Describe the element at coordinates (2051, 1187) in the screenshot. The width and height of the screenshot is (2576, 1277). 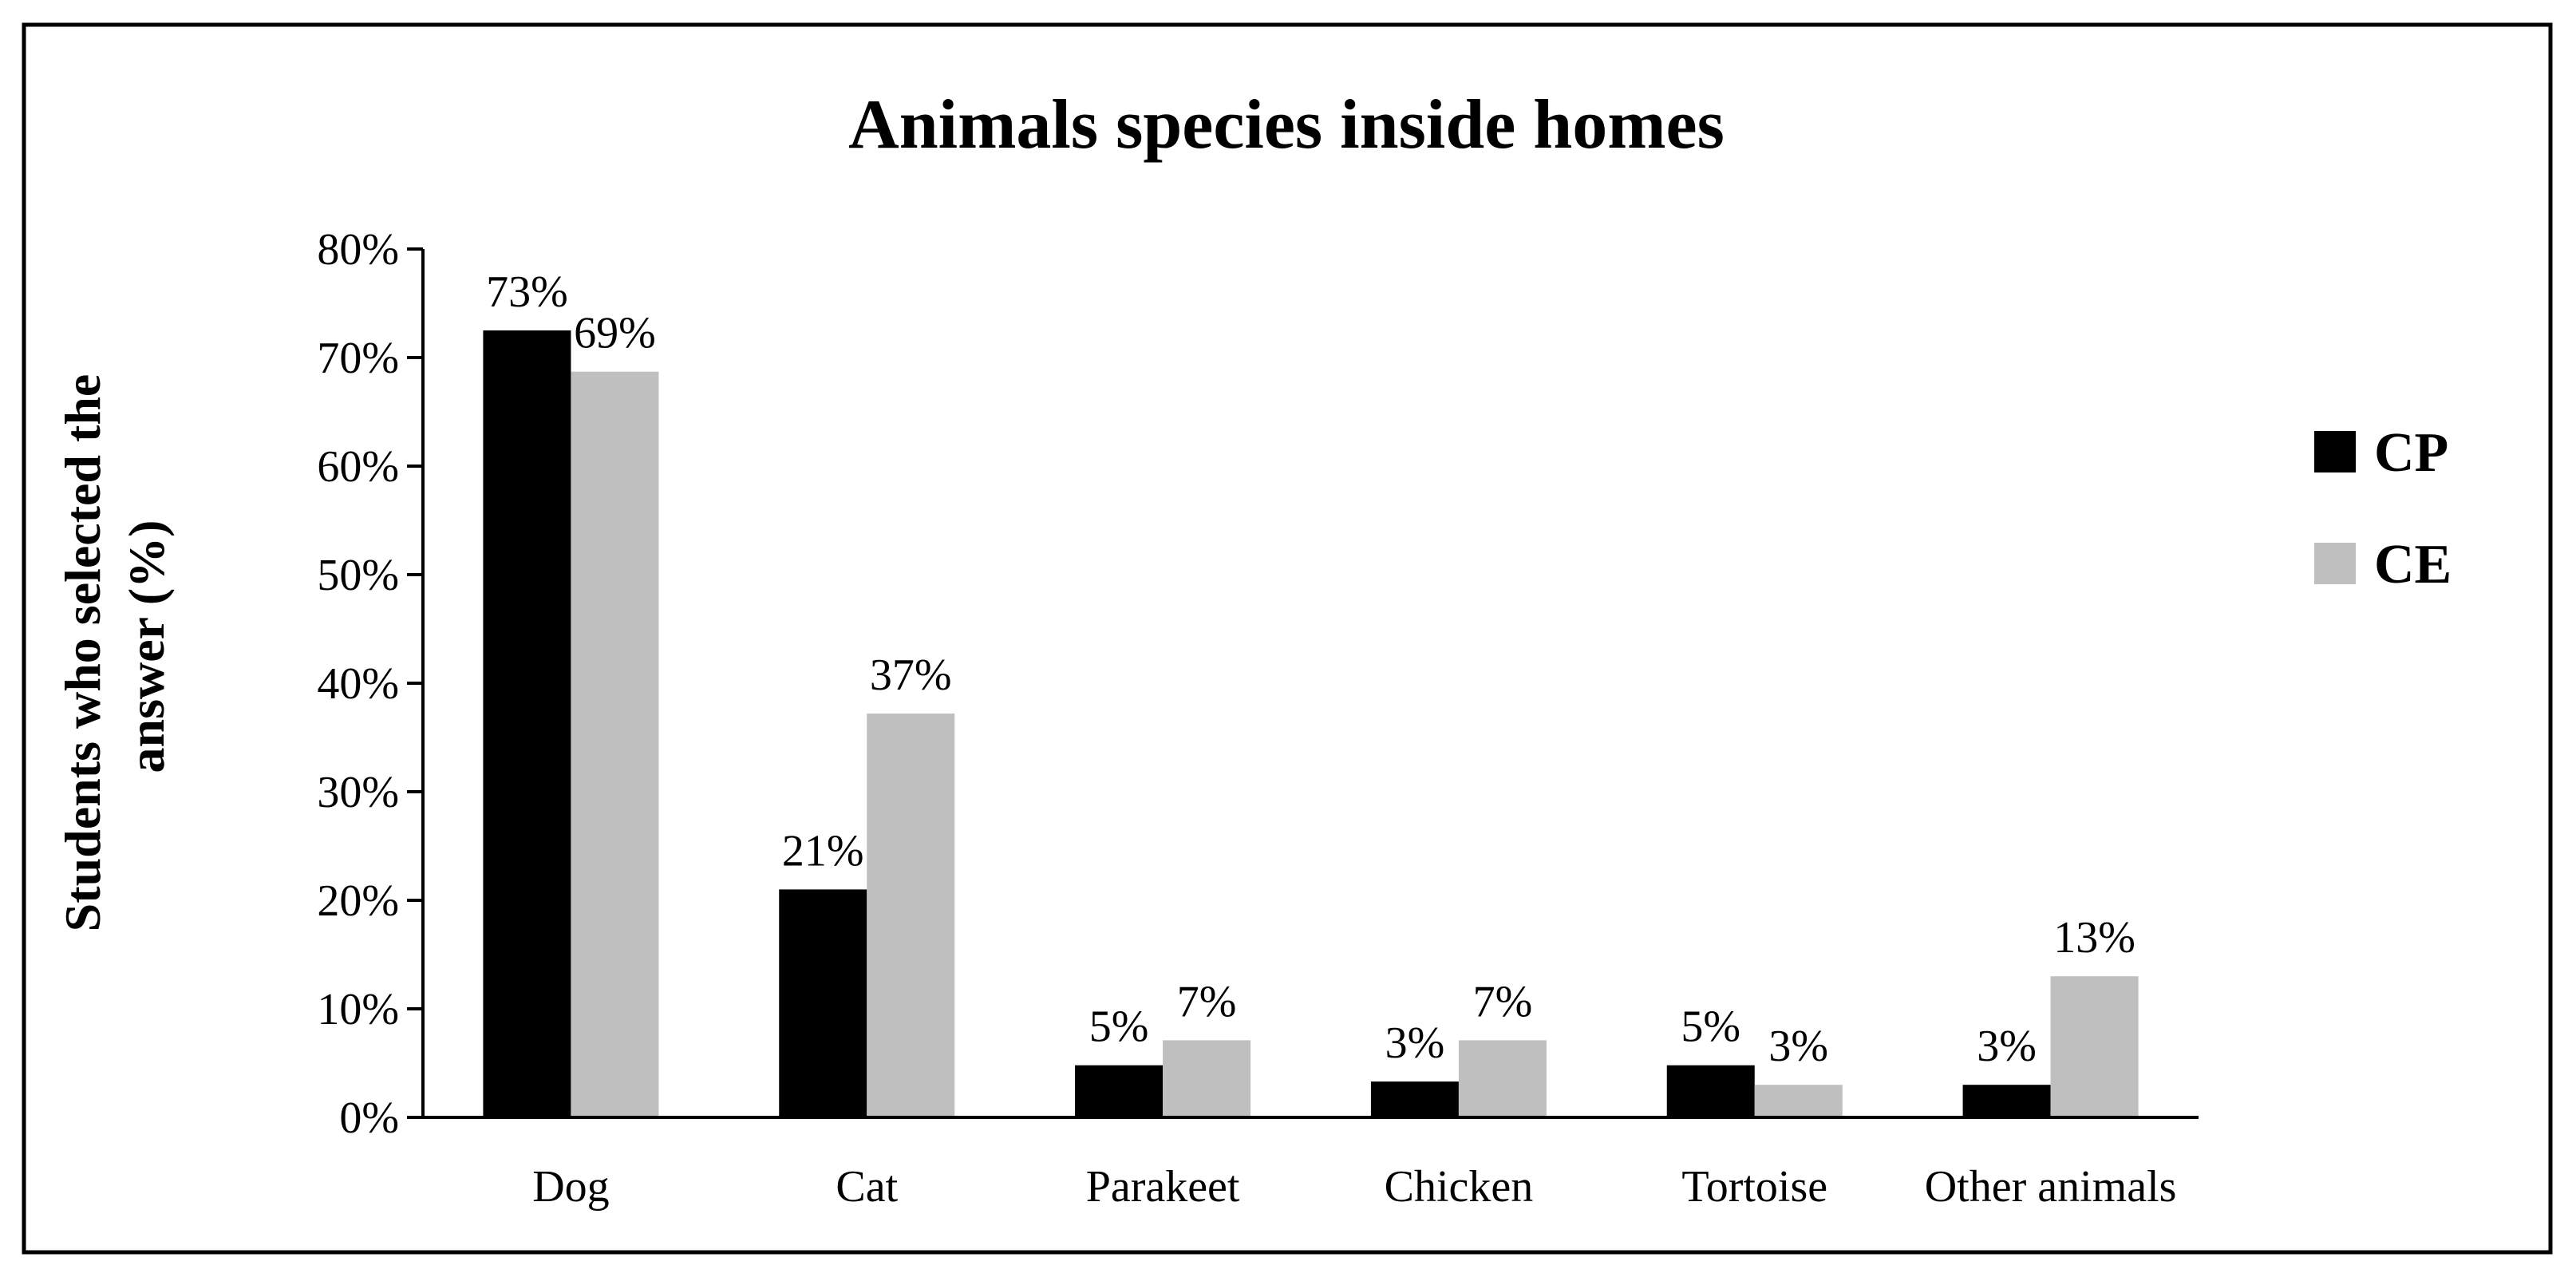
I see `x-category-label: Other animals` at that location.